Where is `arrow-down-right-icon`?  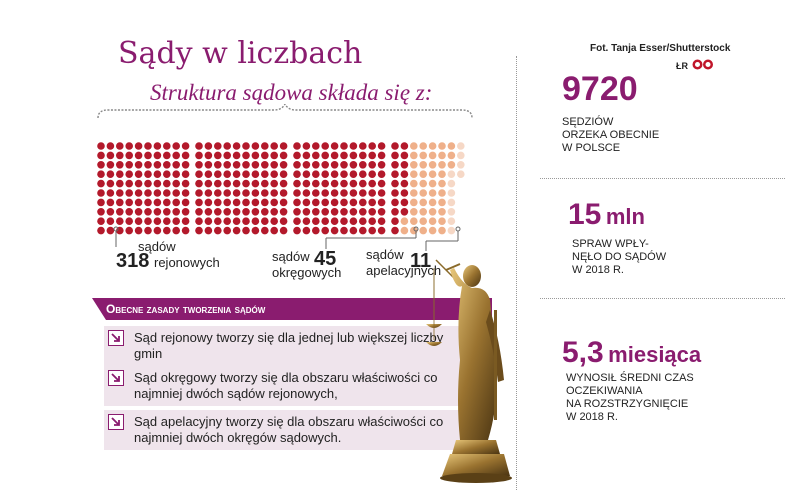
arrow-down-right-icon is located at coordinates (116, 378).